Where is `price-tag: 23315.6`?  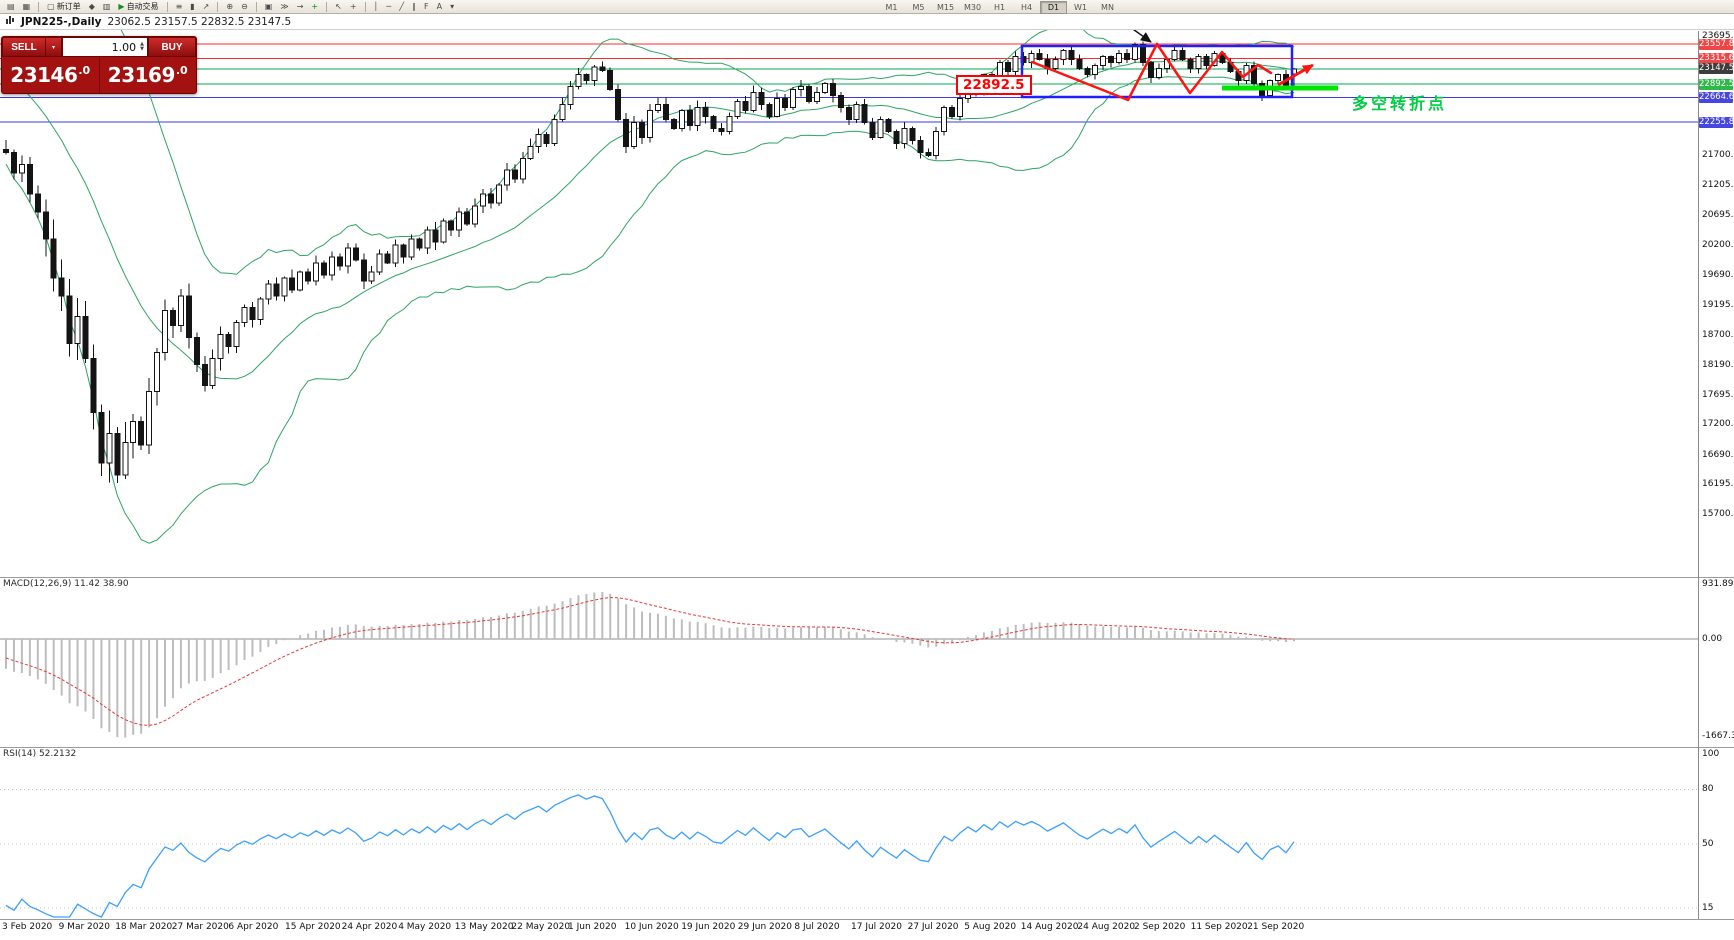
price-tag: 23315.6 is located at coordinates (1716, 59).